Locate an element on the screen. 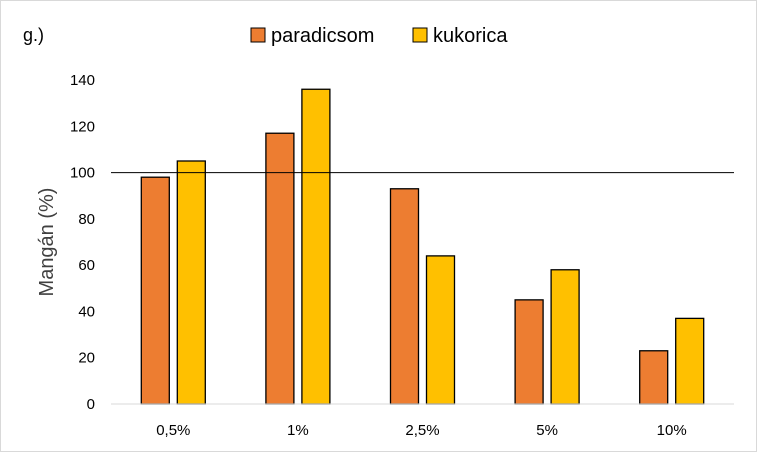 The width and height of the screenshot is (757, 458). y-axis-label: Mangán (%) is located at coordinates (47, 242).